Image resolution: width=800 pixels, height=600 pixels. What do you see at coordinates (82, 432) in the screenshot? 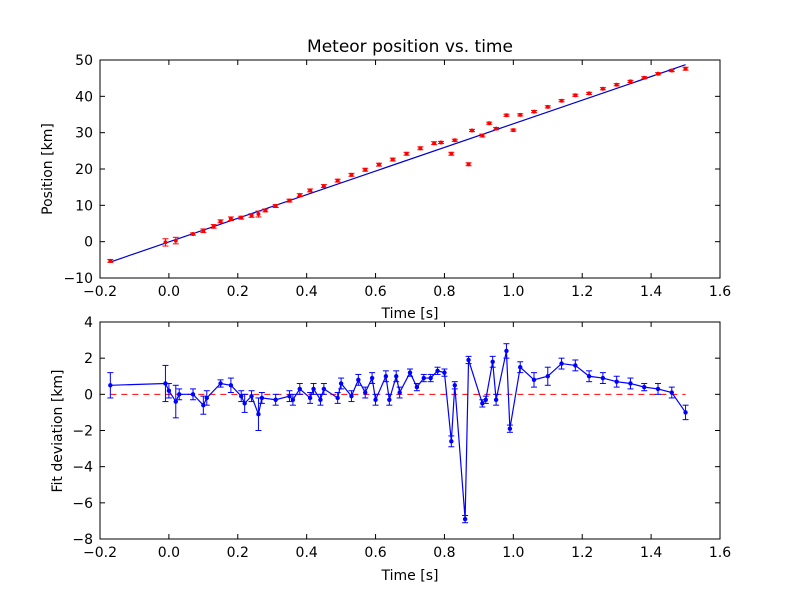
I see `deviation-y-tick-label: −2` at bounding box center [82, 432].